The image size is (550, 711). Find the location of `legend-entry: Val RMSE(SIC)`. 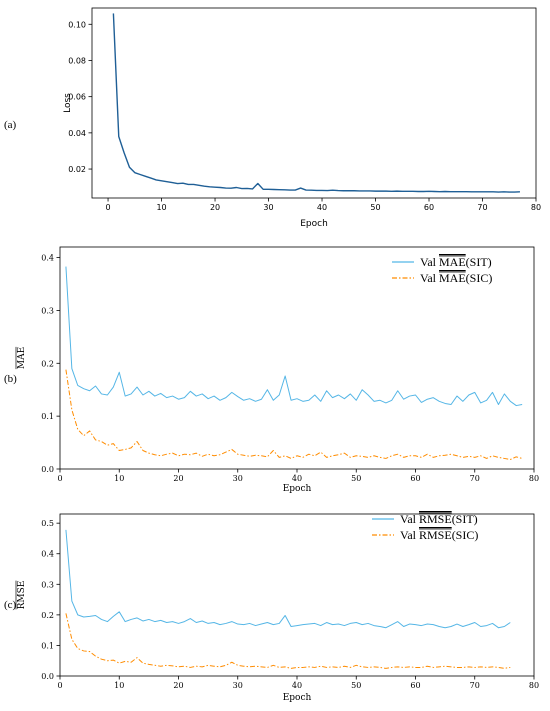

legend-entry: Val RMSE(SIC) is located at coordinates (439, 535).